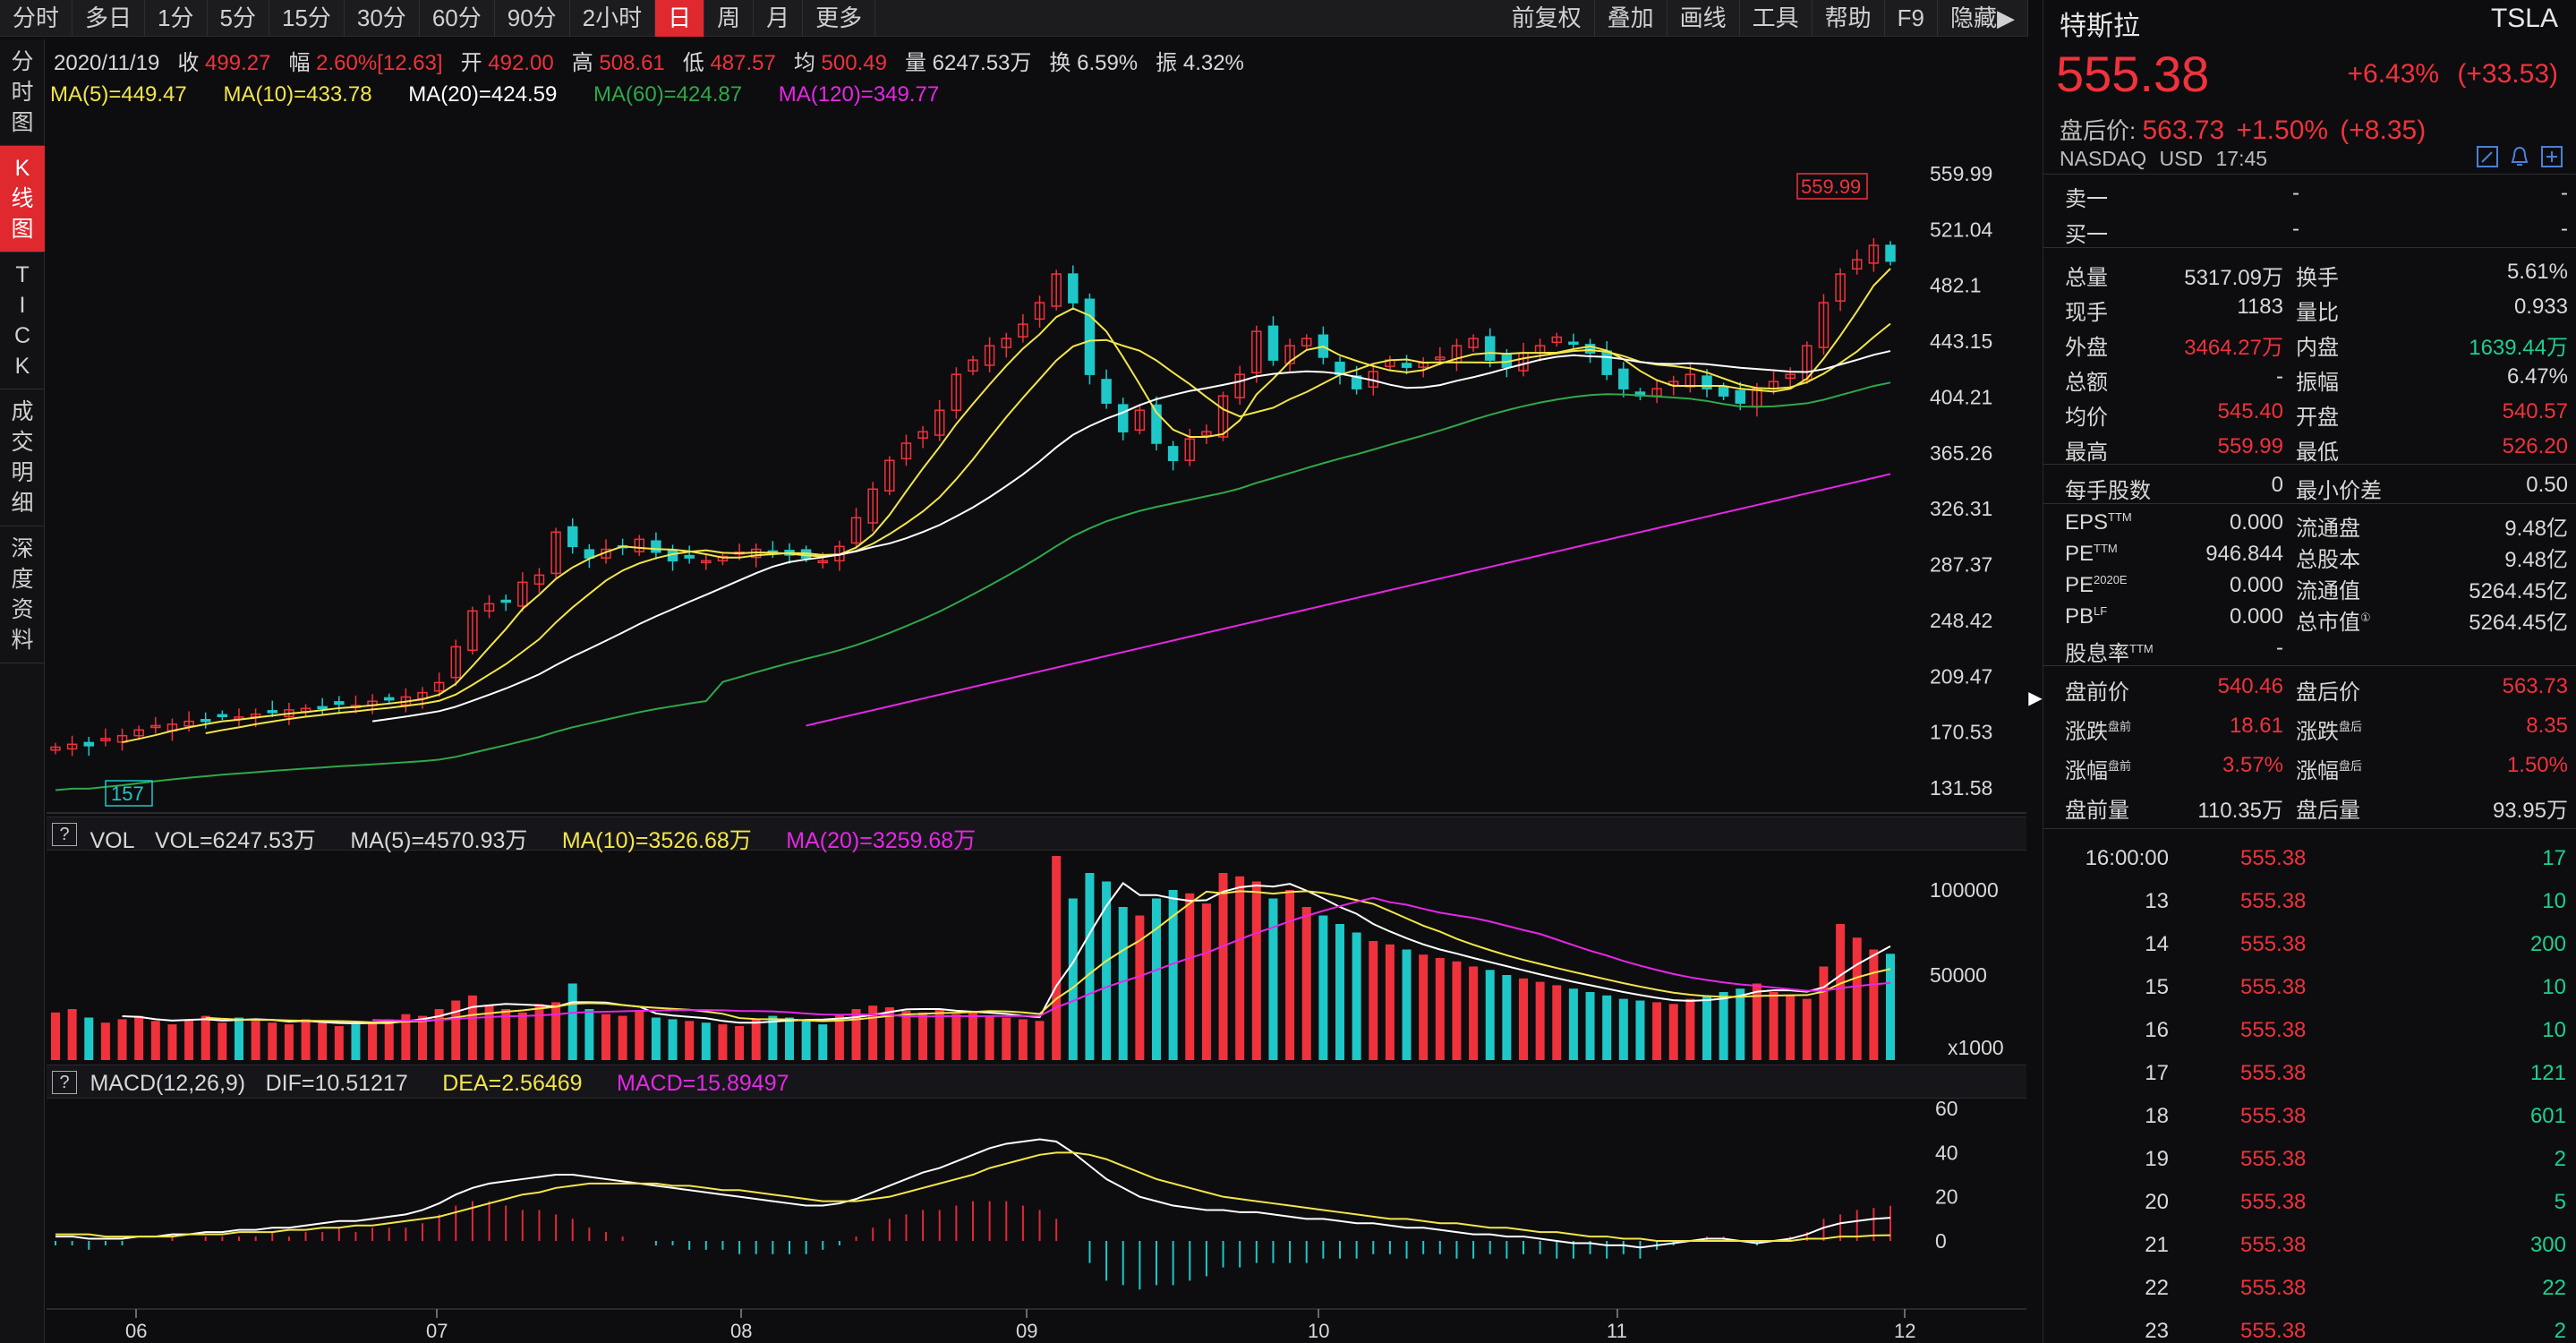 Image resolution: width=2576 pixels, height=1343 pixels. I want to click on edit-icon, so click(2487, 156).